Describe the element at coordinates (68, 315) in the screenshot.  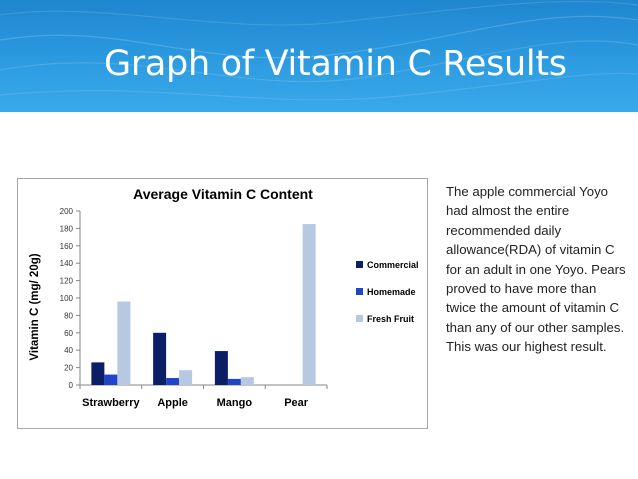
I see `y-tick-label: 80` at that location.